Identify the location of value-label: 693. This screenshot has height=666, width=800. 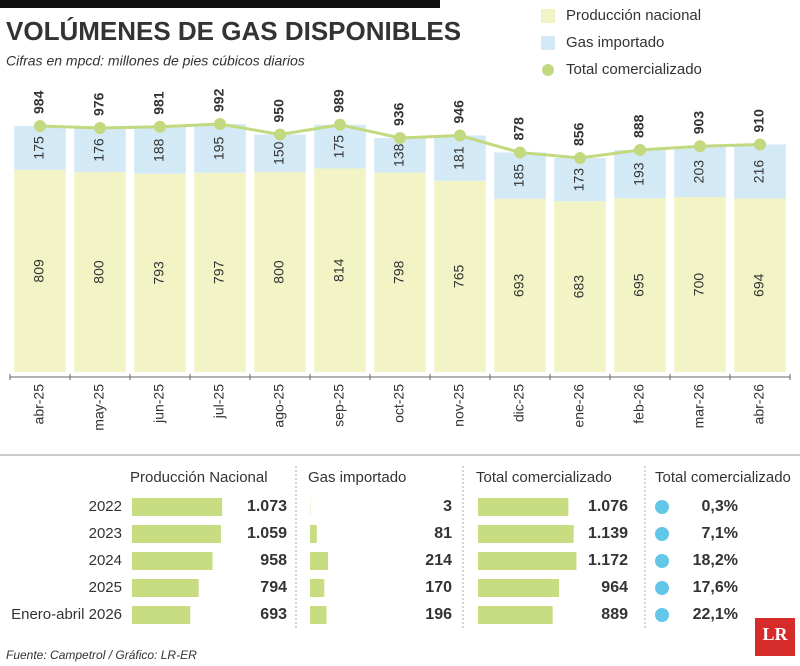
(519, 285).